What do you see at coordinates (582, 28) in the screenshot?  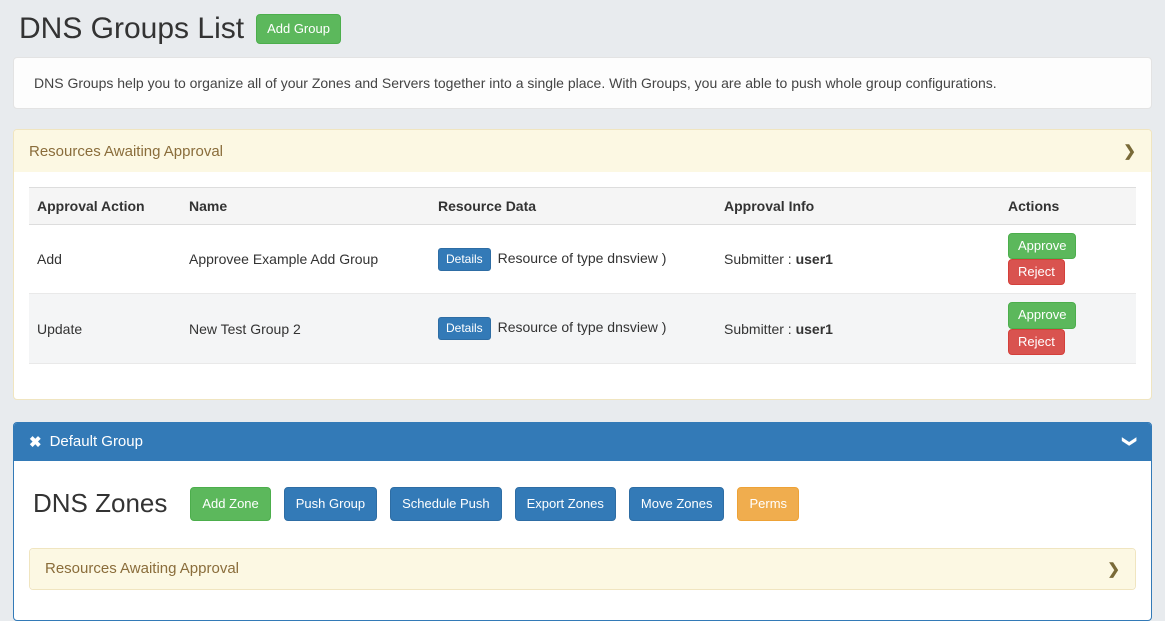 I see `page-header: DNS Groups List Add Group` at bounding box center [582, 28].